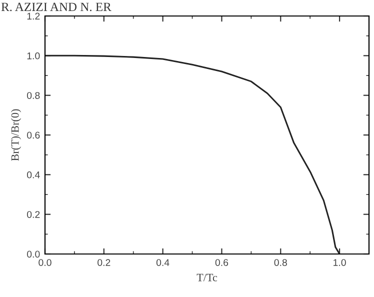 The width and height of the screenshot is (374, 297). What do you see at coordinates (33, 95) in the screenshot?
I see `y-tick-label: 0.8` at bounding box center [33, 95].